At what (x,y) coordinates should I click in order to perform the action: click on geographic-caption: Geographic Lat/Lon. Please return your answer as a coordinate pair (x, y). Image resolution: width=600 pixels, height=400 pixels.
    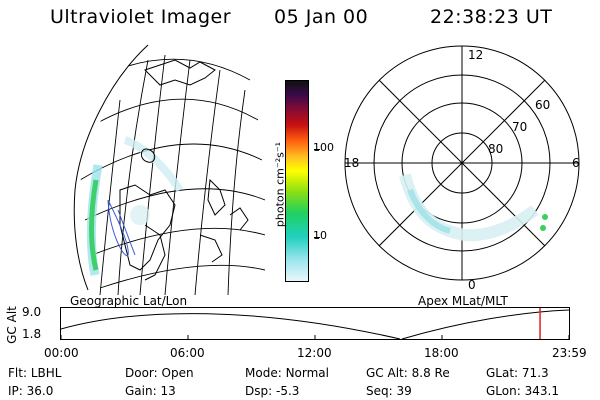
    Looking at the image, I should click on (129, 301).